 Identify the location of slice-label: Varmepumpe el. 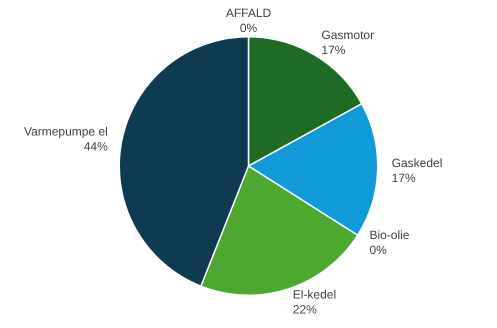
(66, 131).